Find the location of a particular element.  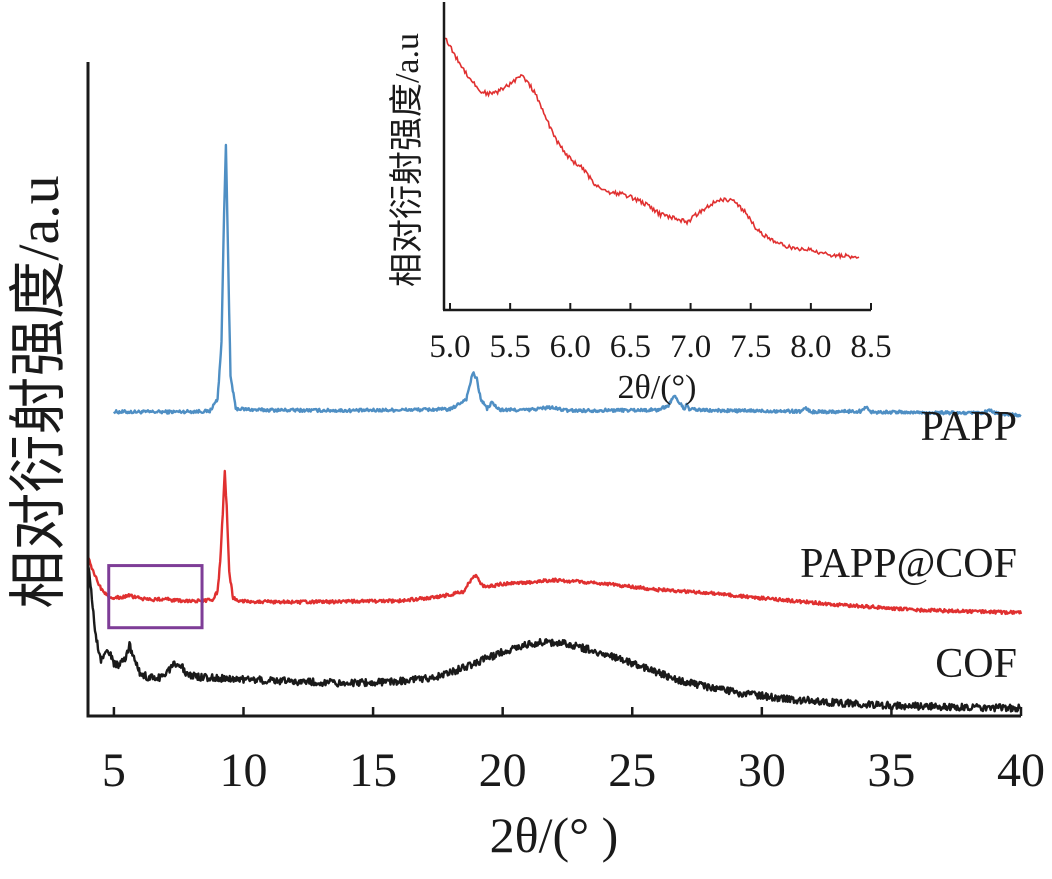

main-y-axis-label: 相对衍射强度/a.u is located at coordinates (38, 391).